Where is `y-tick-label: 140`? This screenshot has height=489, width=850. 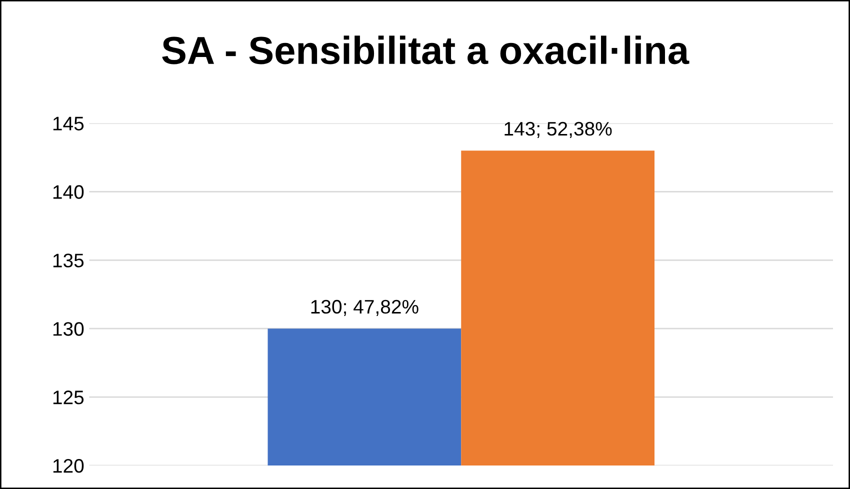
y-tick-label: 140 is located at coordinates (68, 192).